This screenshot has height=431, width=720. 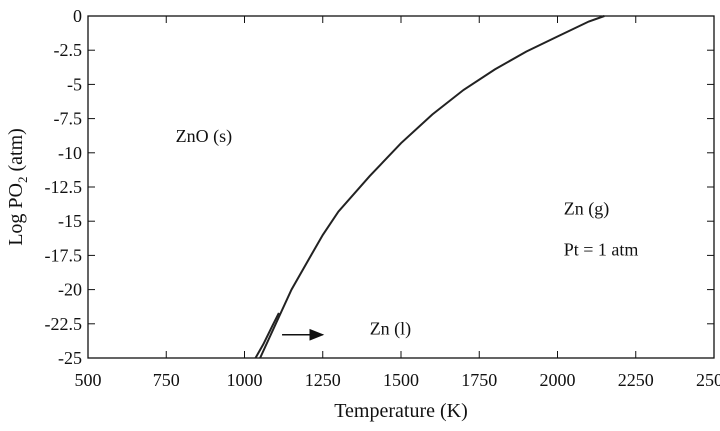 What do you see at coordinates (601, 249) in the screenshot?
I see `annotation-3: Pt = 1 atm` at bounding box center [601, 249].